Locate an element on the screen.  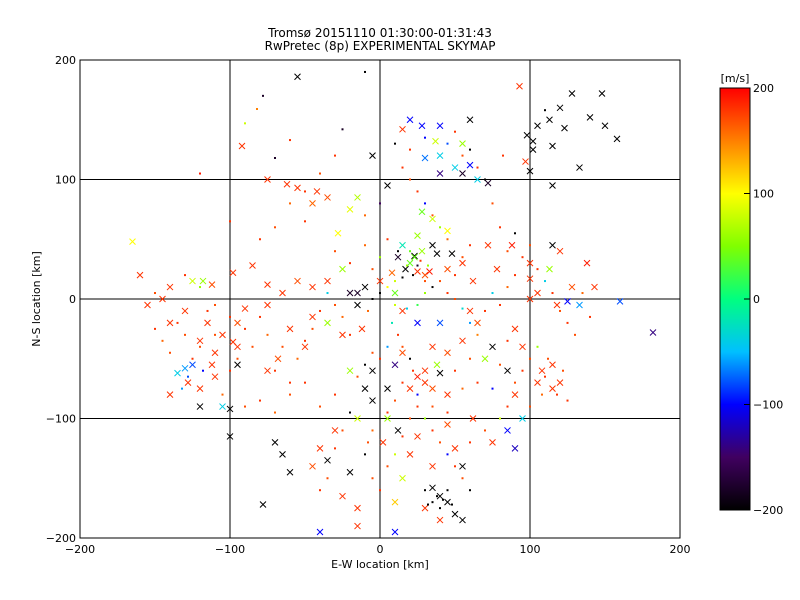
colorbar-tick-label-4: −200 is located at coordinates (768, 510).